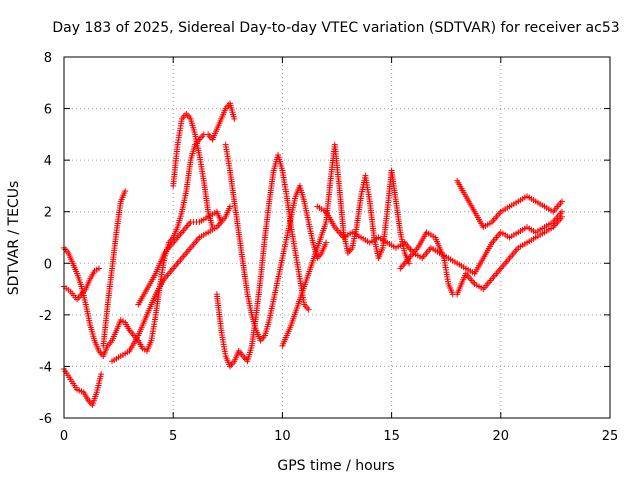 This screenshot has height=480, width=640. Describe the element at coordinates (339, 436) in the screenshot. I see `x-tick-labels: 0 5 10 15 20 25` at that location.